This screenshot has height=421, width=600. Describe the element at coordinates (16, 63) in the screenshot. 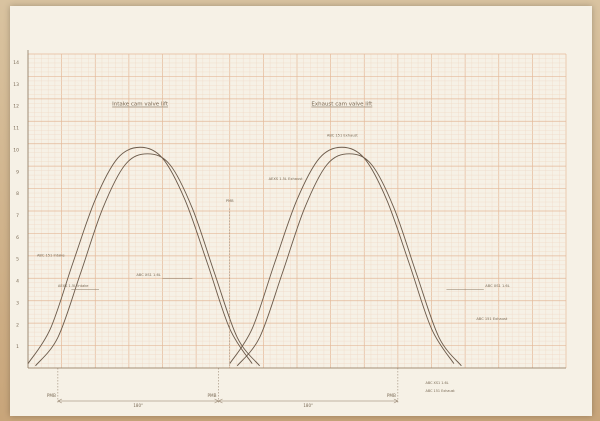

I see `y-tick-label: 14` at that location.